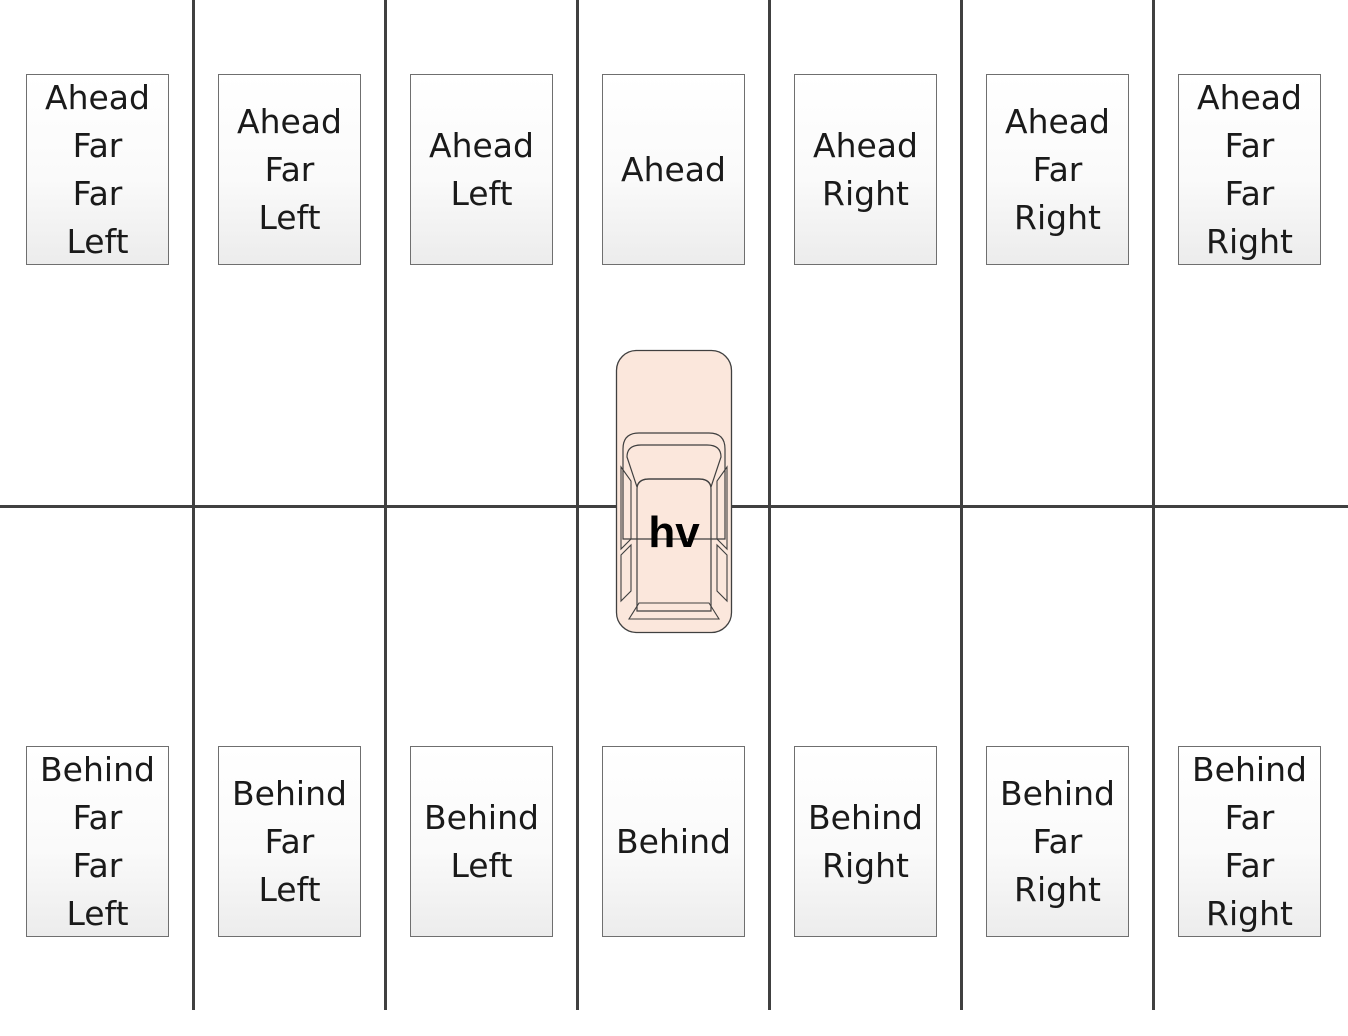  I want to click on zone-label: Behind Far Left, so click(289, 842).